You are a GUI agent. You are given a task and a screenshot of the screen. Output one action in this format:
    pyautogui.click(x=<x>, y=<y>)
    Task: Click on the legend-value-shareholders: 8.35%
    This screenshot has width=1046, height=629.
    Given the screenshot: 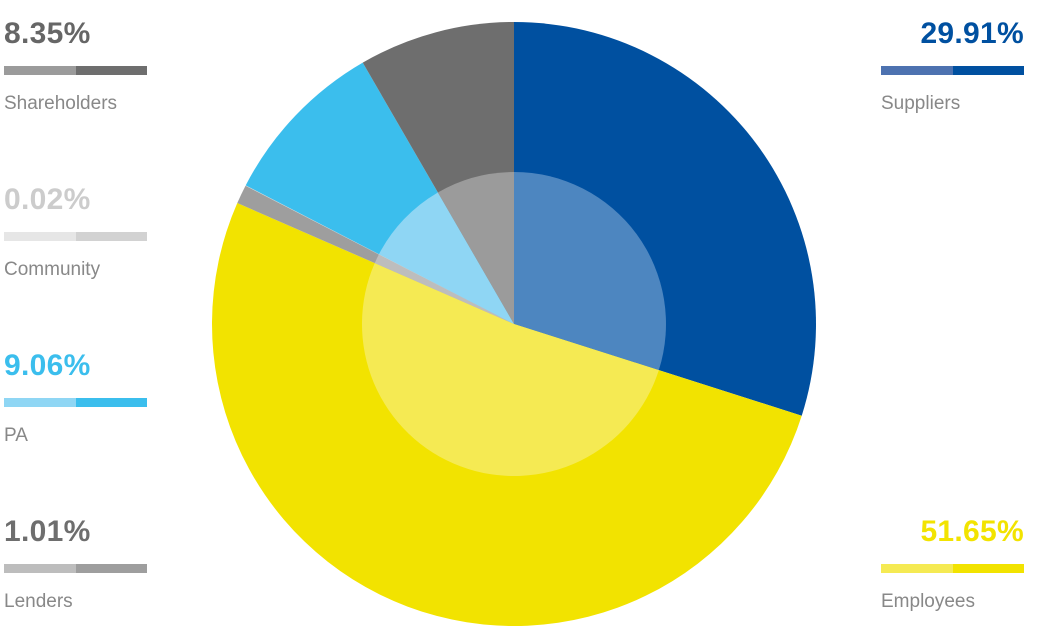 What is the action you would take?
    pyautogui.click(x=47, y=33)
    